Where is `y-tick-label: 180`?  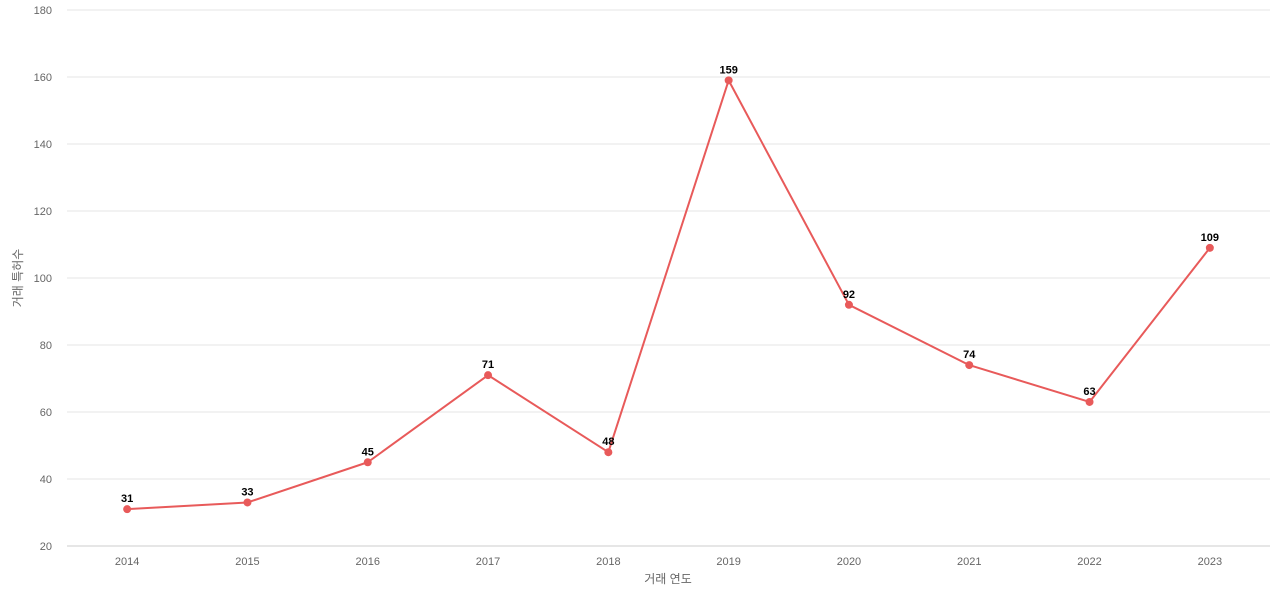
y-tick-label: 180 is located at coordinates (43, 11).